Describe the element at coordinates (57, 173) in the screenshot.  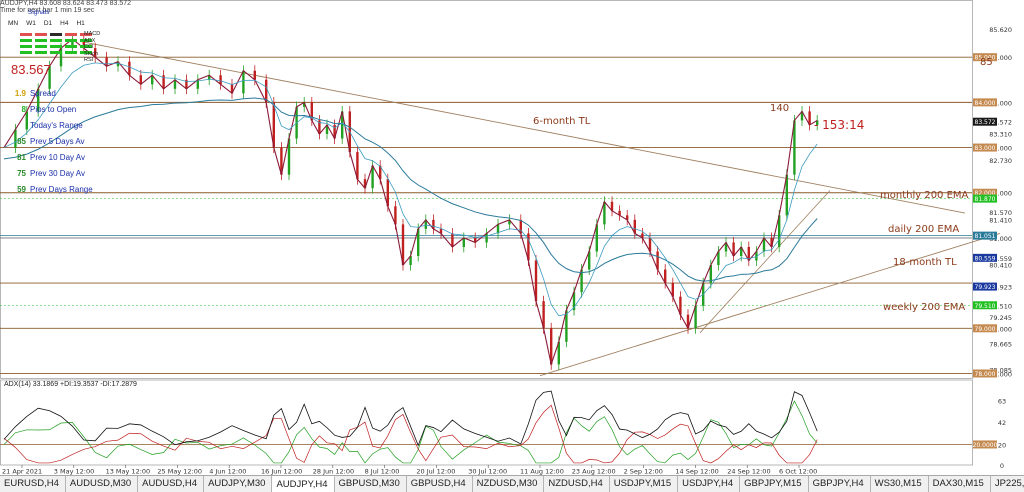
I see `stats-label: Prev 30 Day Av` at that location.